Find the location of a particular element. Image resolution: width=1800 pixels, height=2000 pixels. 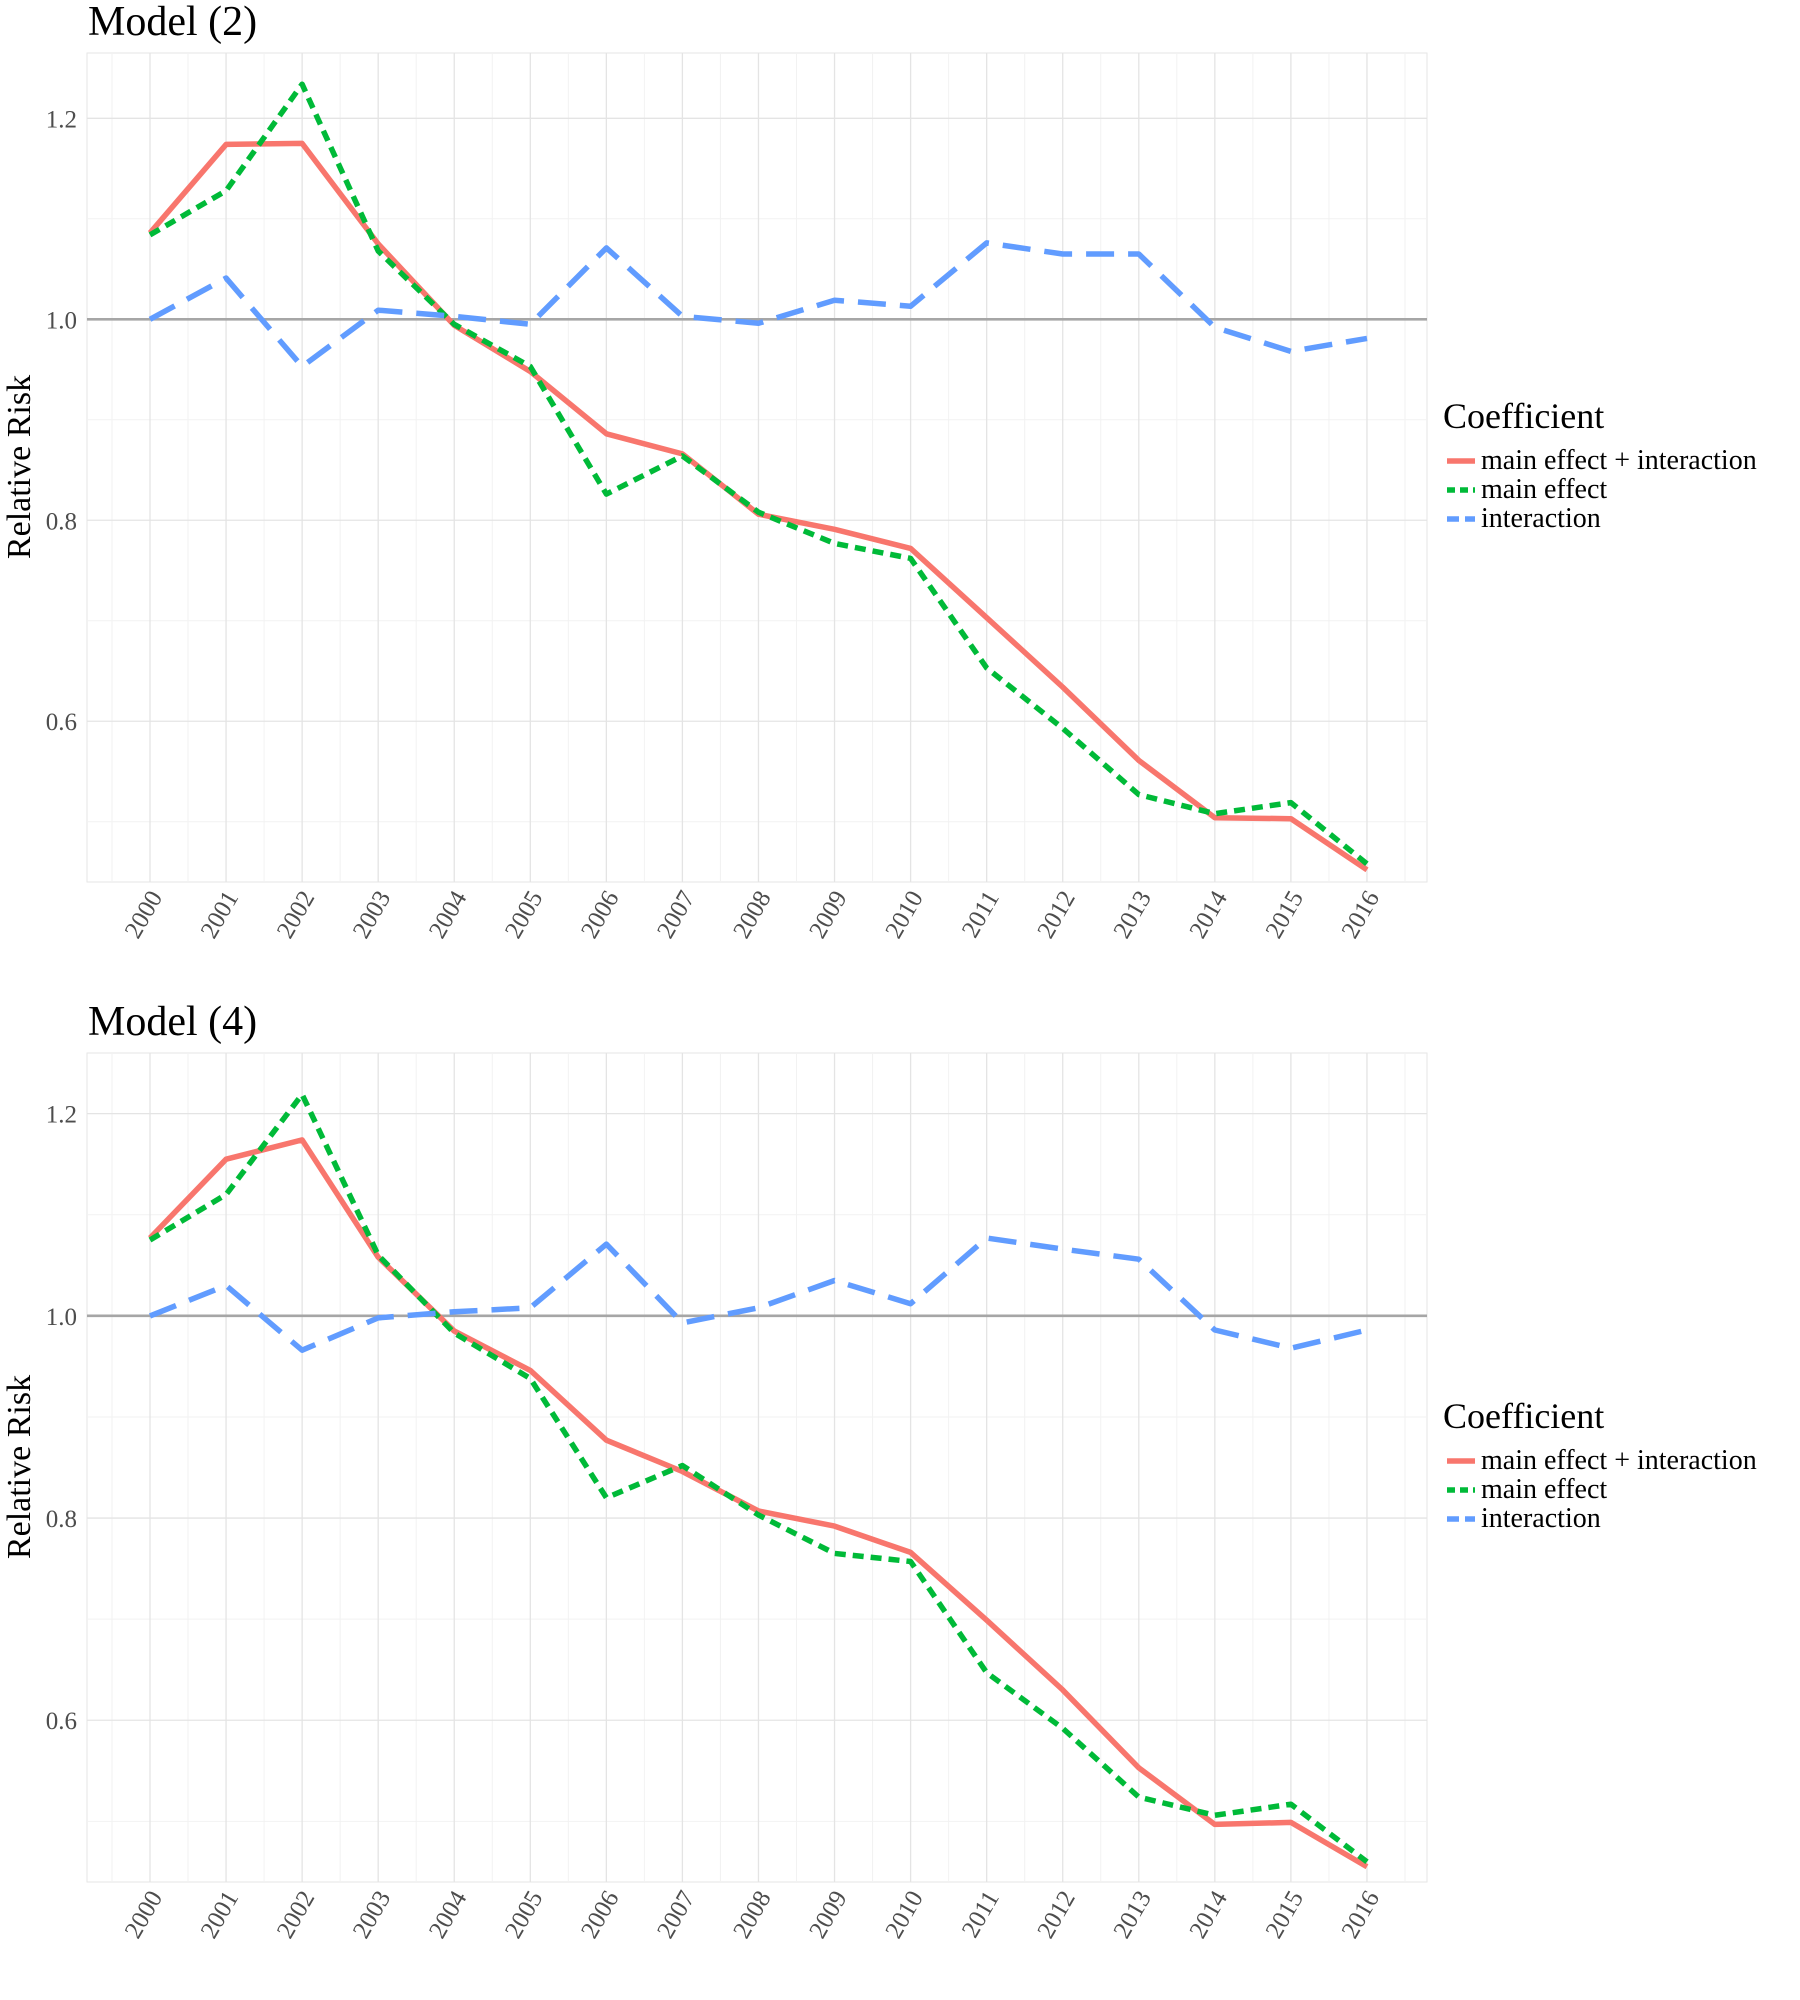

chart-title: Model (2) is located at coordinates (172, 22).